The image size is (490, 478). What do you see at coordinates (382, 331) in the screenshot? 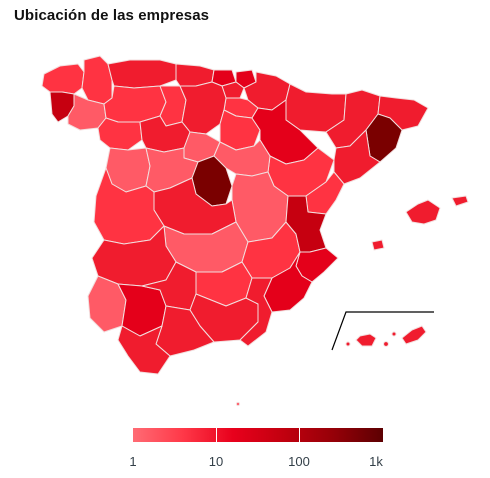
I see `canary-islands-inset-frame` at bounding box center [382, 331].